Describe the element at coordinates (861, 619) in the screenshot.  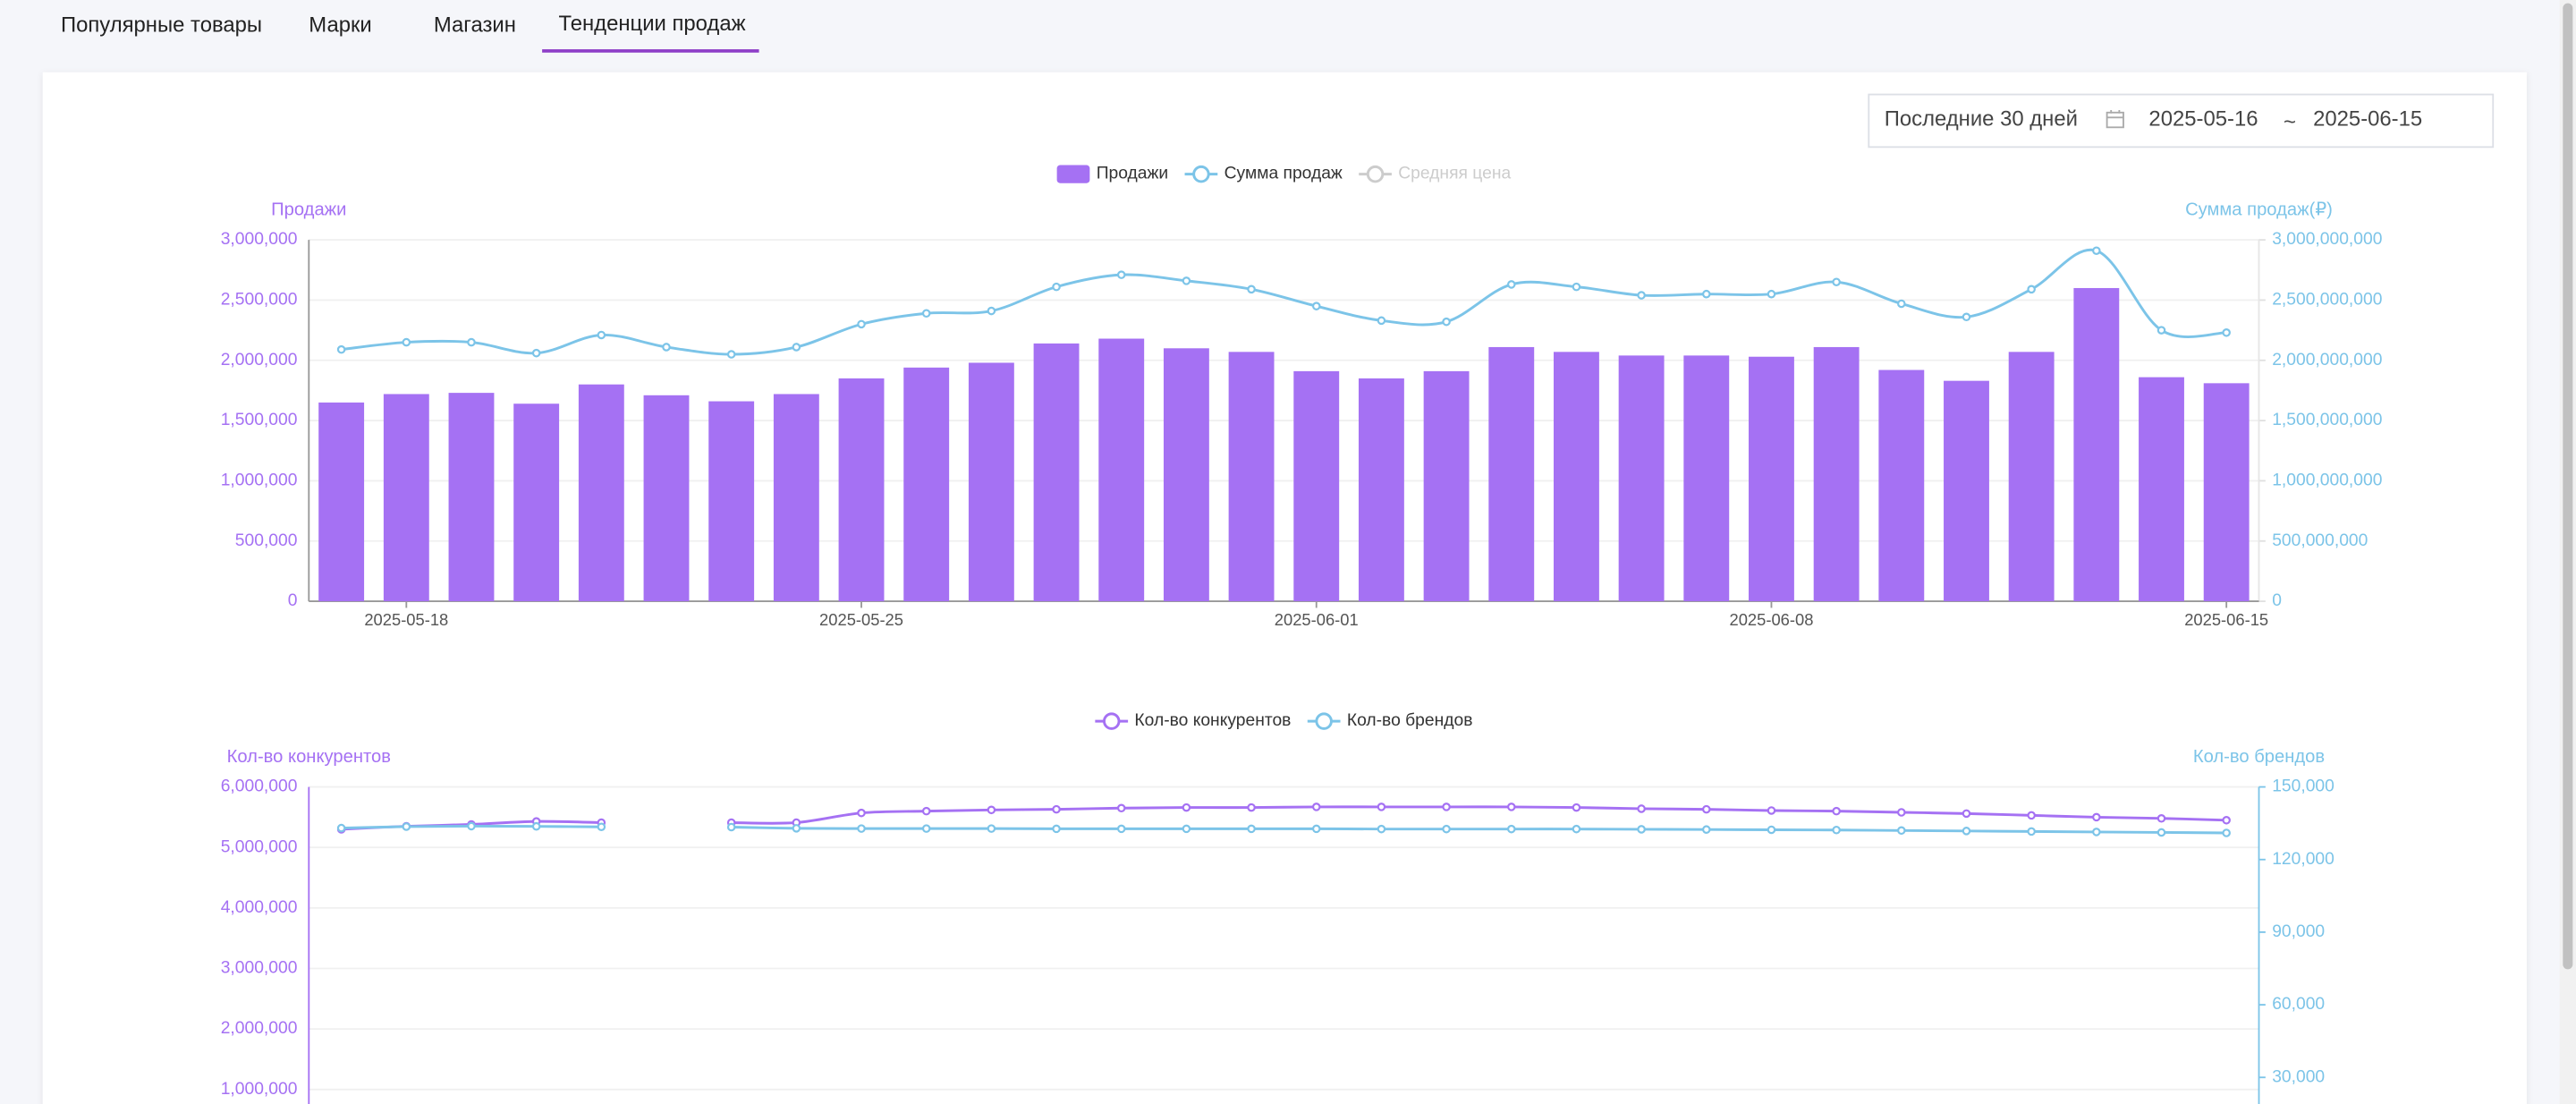
I see `x-tick-label: 2025-05-25` at that location.